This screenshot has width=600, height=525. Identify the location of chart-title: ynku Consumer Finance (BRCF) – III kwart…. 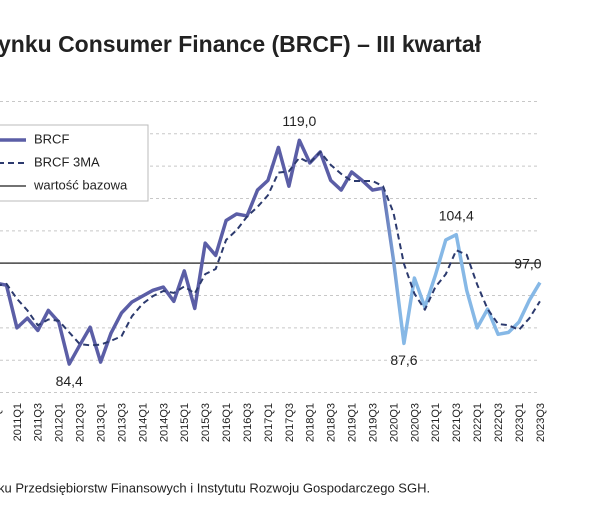
(241, 44).